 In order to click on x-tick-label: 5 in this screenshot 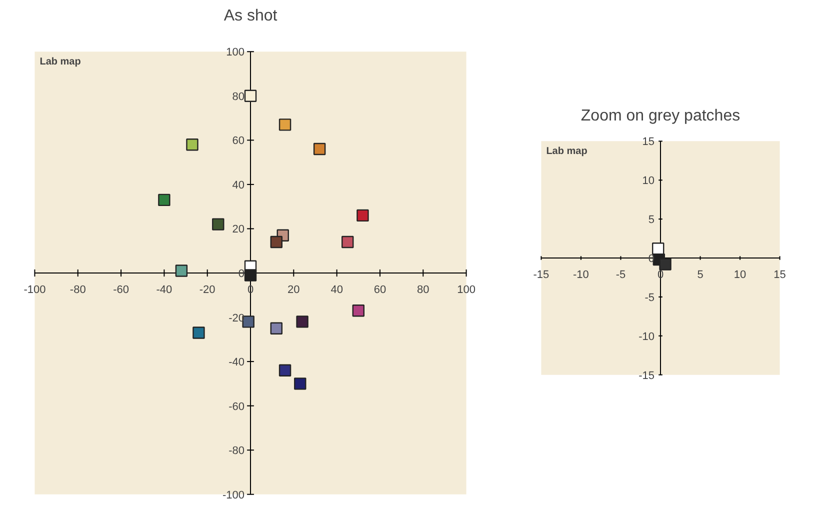, I will do `click(700, 275)`.